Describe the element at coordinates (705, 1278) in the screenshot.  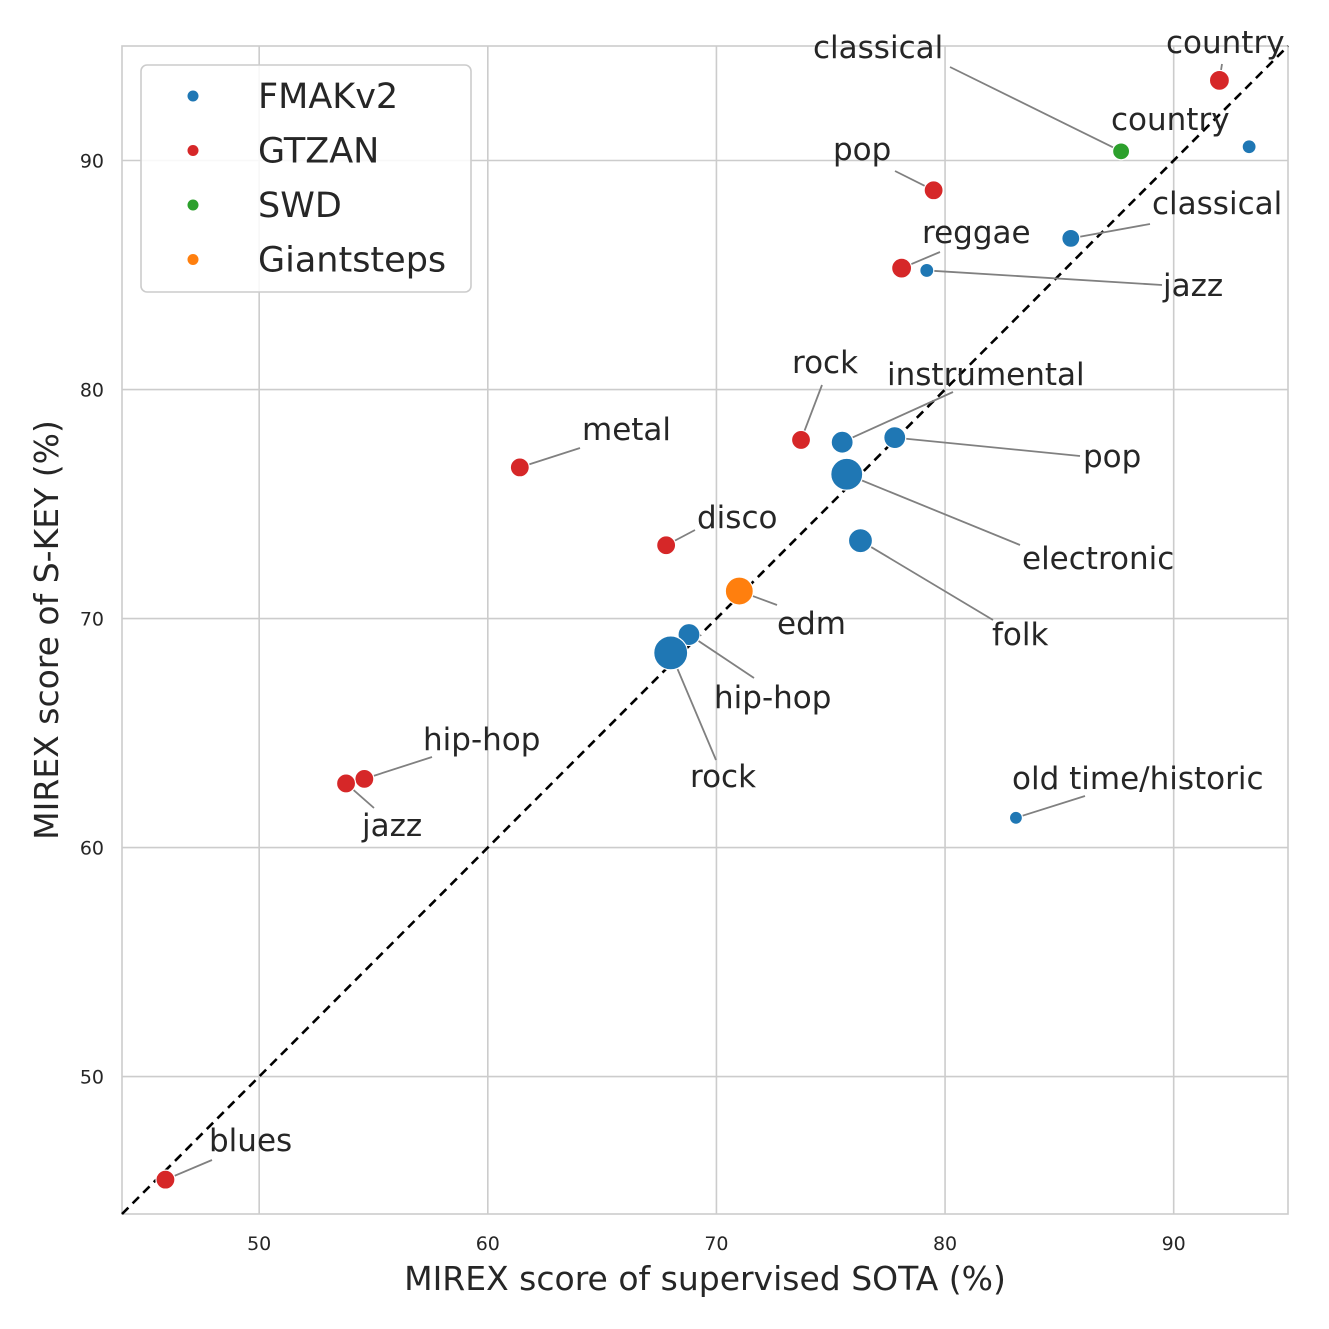
I see `x-axis-label: MIREX score of supervised SOTA (%)` at that location.